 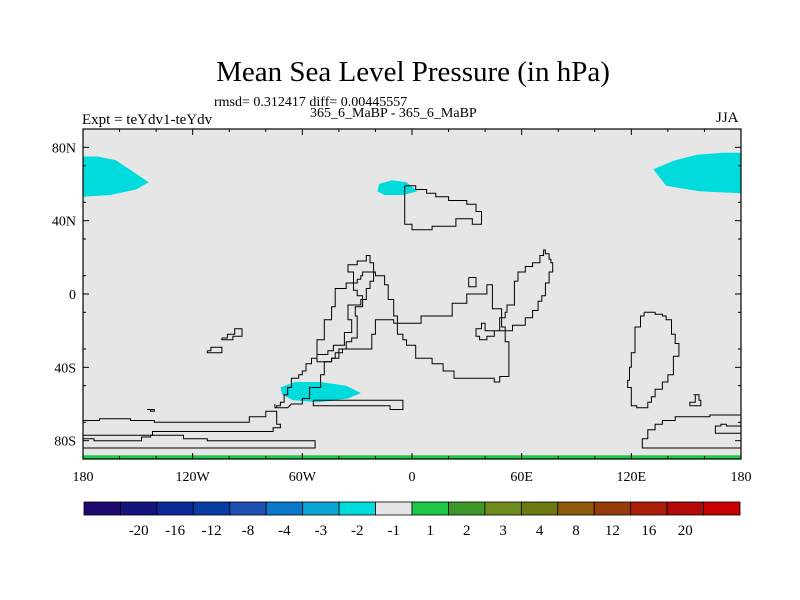 I want to click on season-label: JJA, so click(x=727, y=118).